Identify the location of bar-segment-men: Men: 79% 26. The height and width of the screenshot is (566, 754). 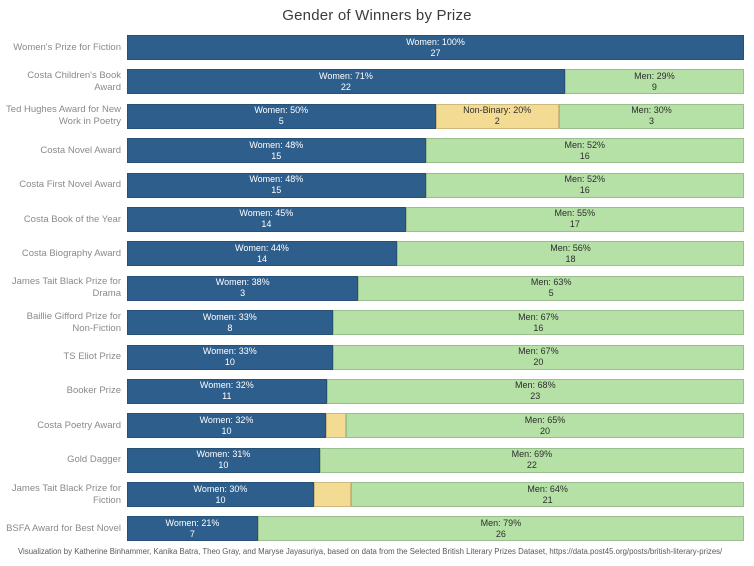
(500, 529).